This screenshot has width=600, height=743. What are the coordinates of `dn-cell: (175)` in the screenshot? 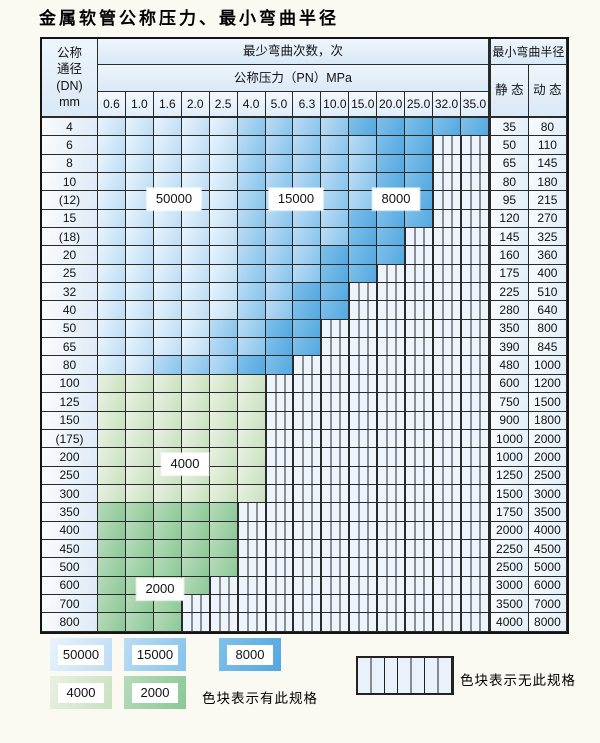 It's located at (70, 439).